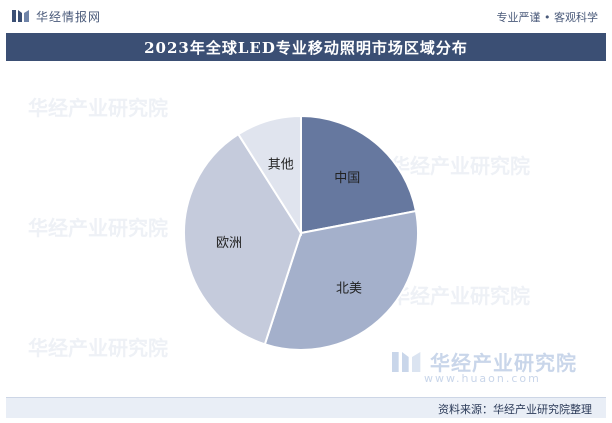  I want to click on brand: 华经情报网, so click(56, 16).